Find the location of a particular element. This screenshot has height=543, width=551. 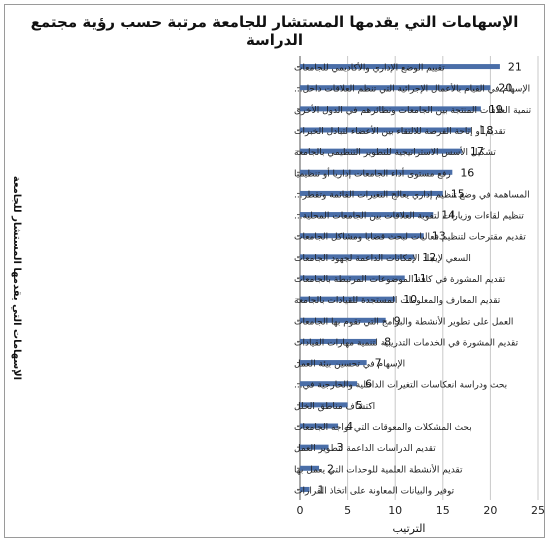

category-label: الإسهام في تحسين بيئة العمل is located at coordinates (349, 365).